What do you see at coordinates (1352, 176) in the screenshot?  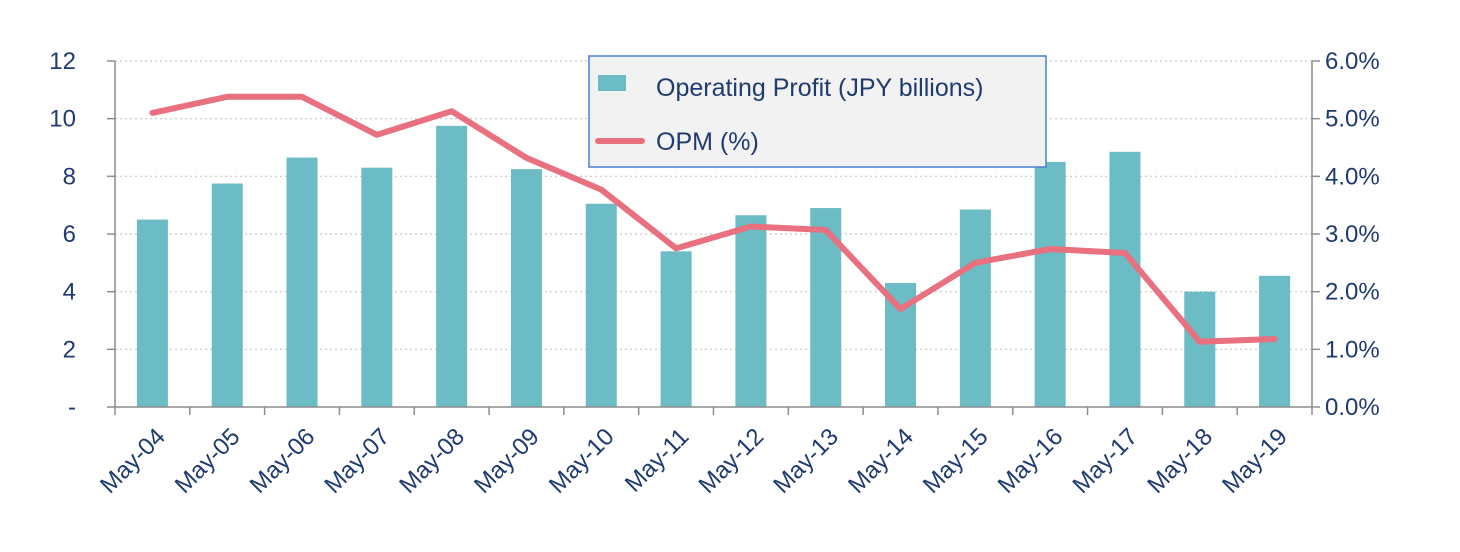 I see `y-tick-label-right: 4.0%` at bounding box center [1352, 176].